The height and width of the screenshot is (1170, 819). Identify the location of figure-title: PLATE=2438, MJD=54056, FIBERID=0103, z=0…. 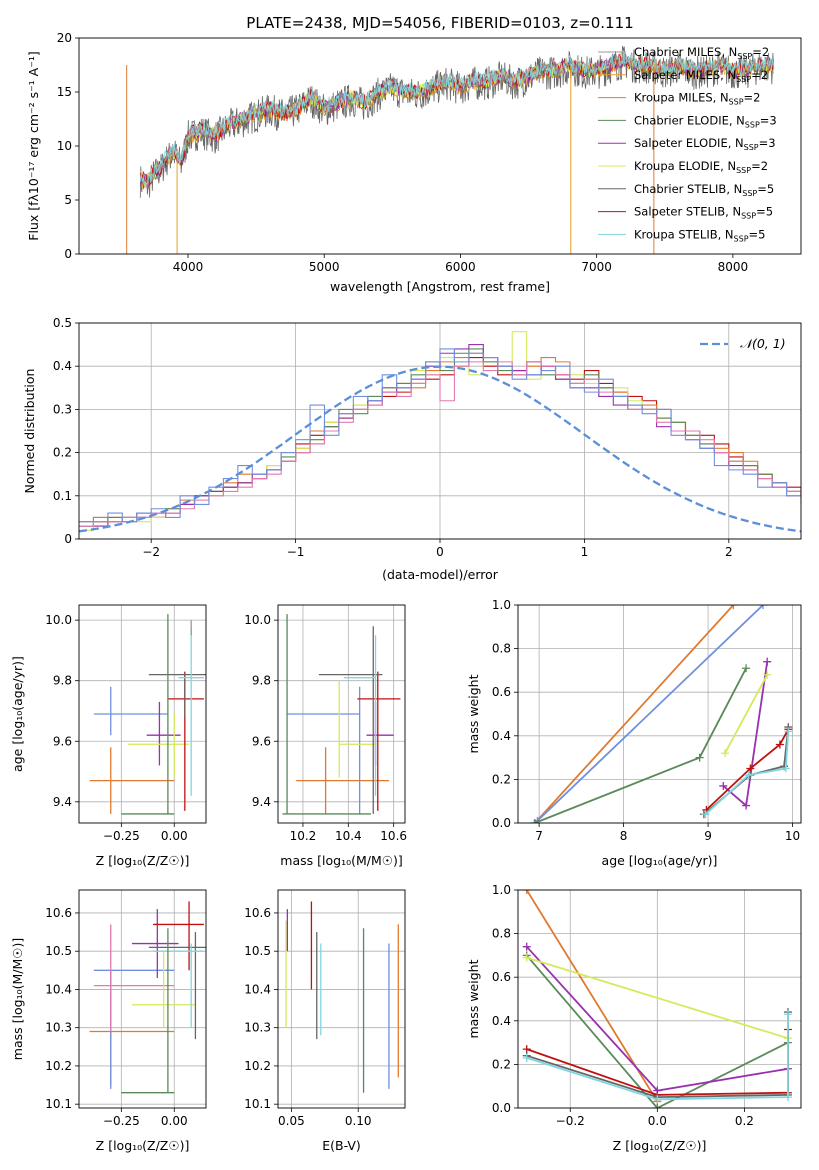
(439, 23).